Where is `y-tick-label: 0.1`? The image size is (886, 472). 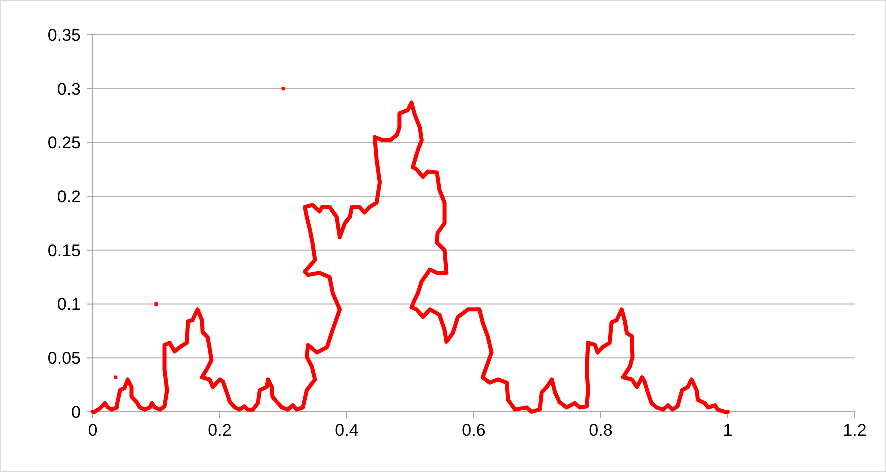
y-tick-label: 0.1 is located at coordinates (69, 304).